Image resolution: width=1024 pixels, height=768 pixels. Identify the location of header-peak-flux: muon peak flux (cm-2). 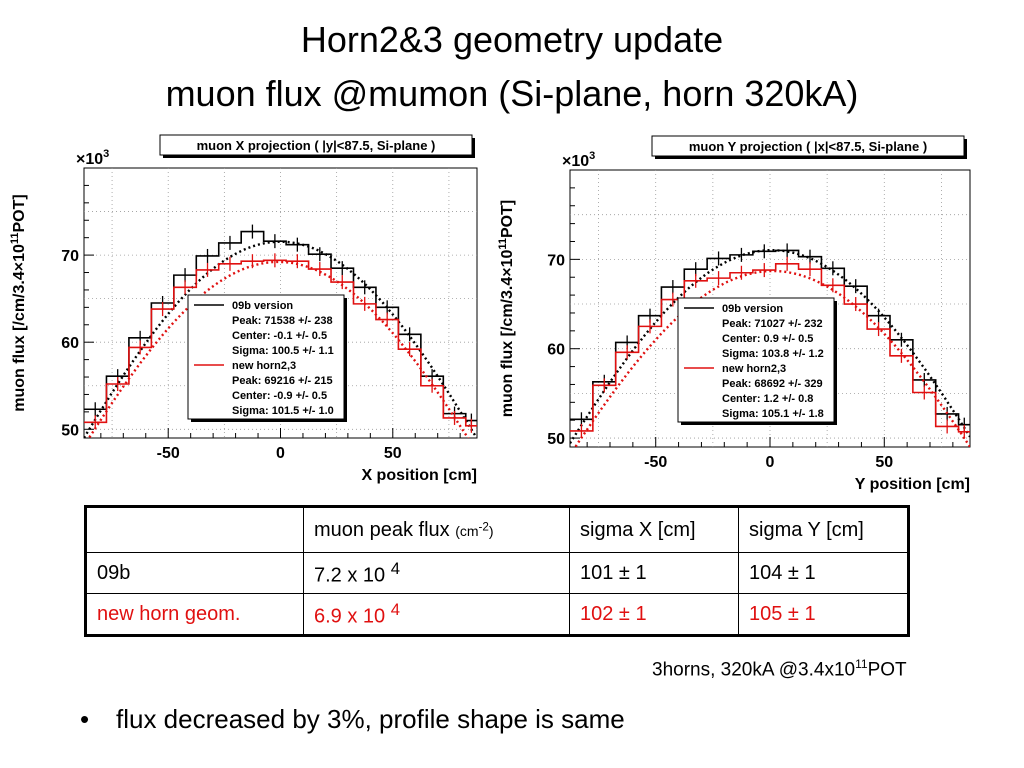
(436, 529).